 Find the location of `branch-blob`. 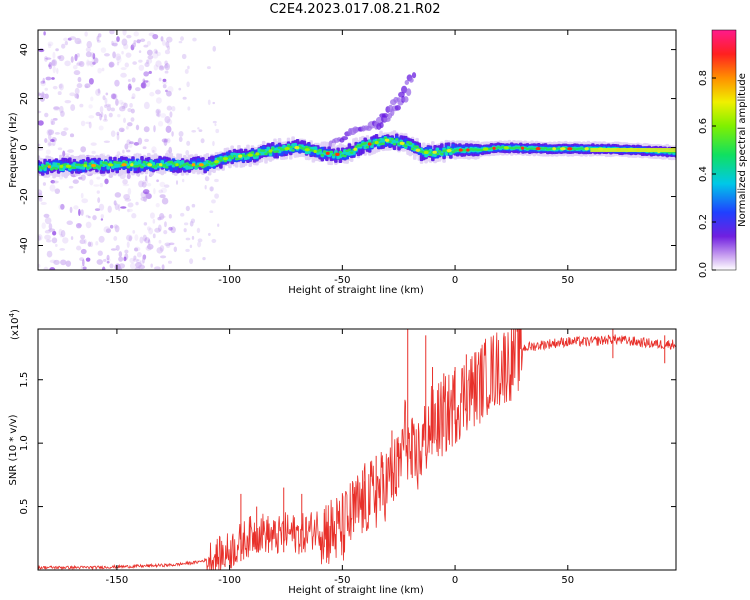

branch-blob is located at coordinates (381, 125).